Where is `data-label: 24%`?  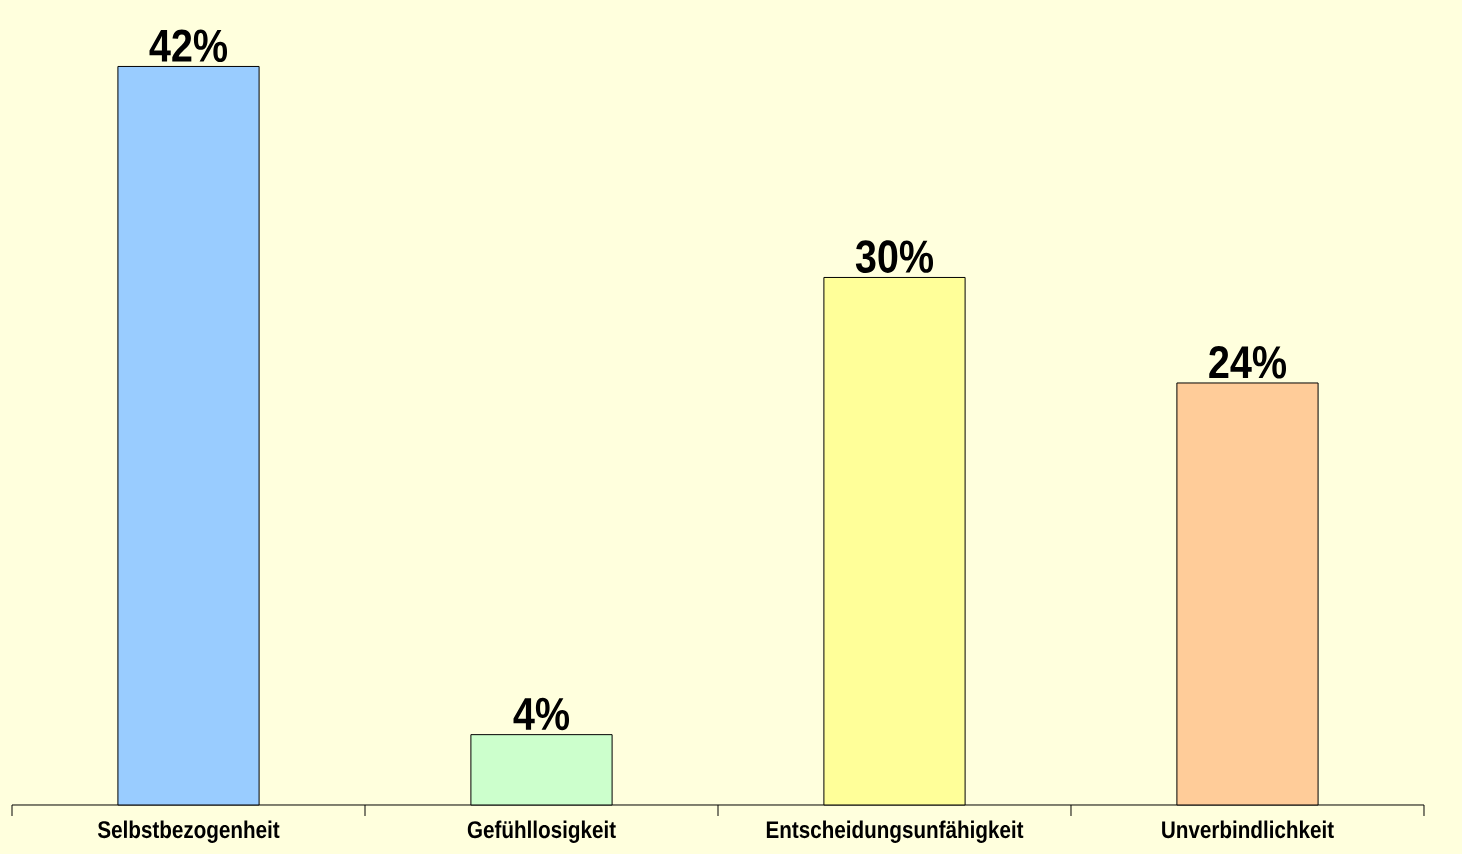
data-label: 24% is located at coordinates (1248, 362).